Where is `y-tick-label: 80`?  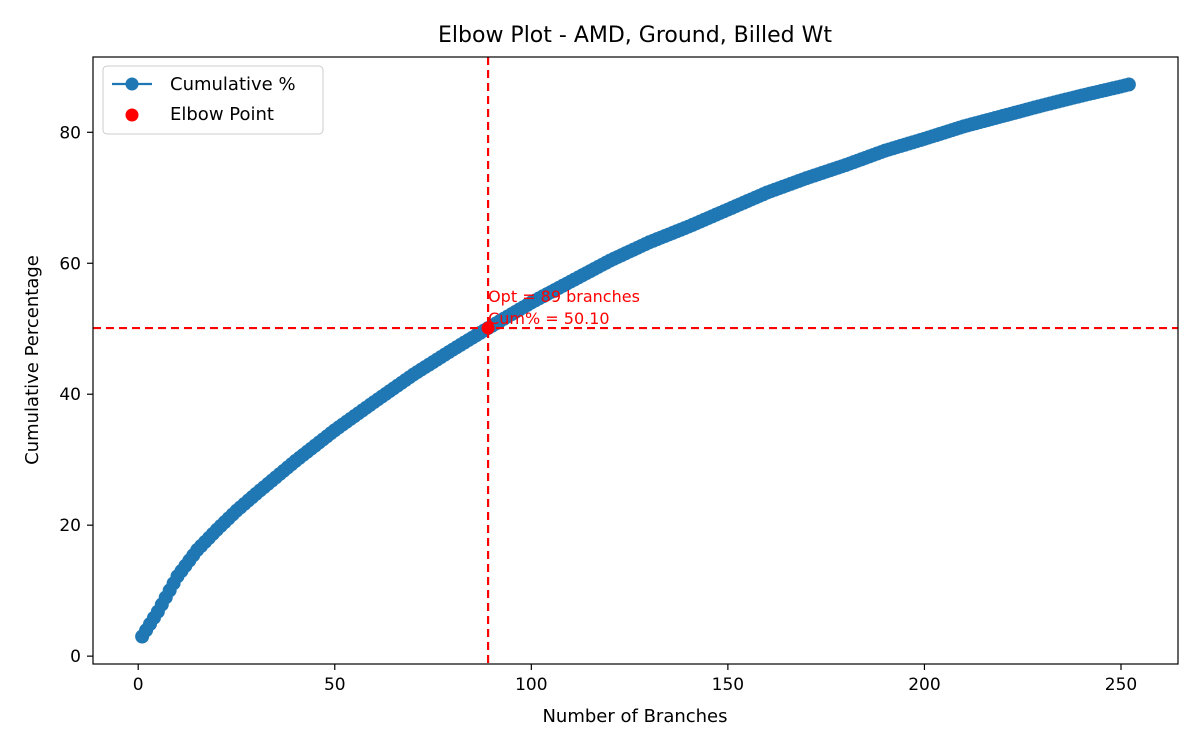
y-tick-label: 80 is located at coordinates (70, 133).